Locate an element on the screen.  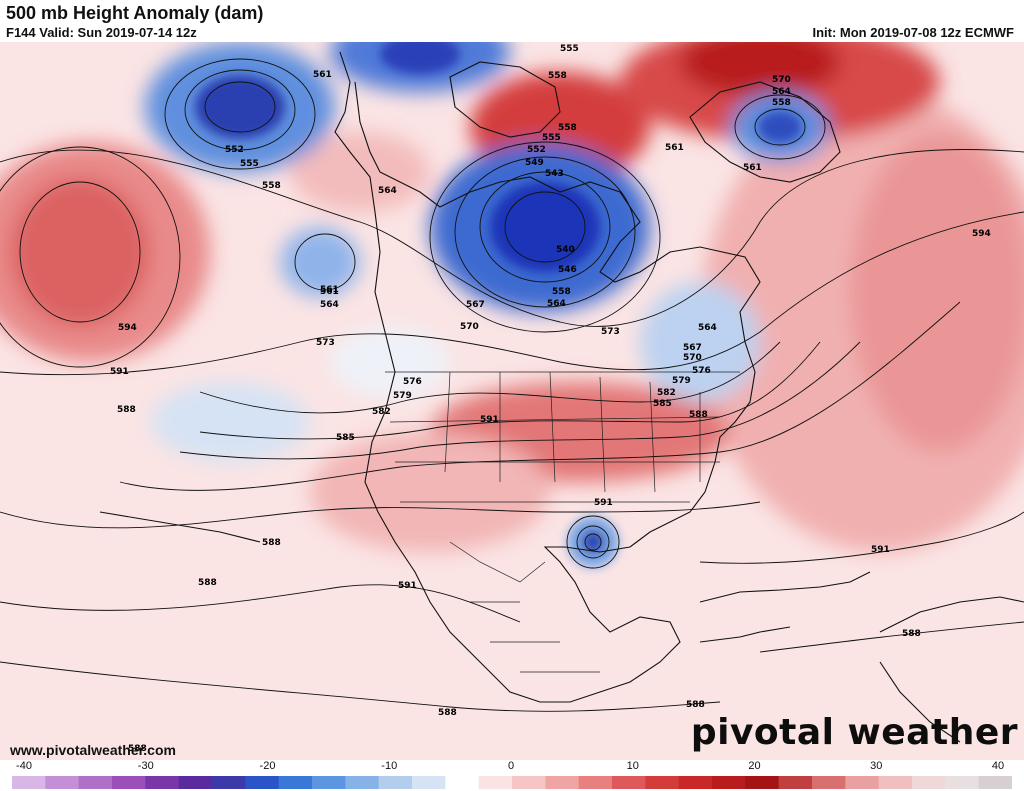
contour-label: 576 is located at coordinates (701, 371).